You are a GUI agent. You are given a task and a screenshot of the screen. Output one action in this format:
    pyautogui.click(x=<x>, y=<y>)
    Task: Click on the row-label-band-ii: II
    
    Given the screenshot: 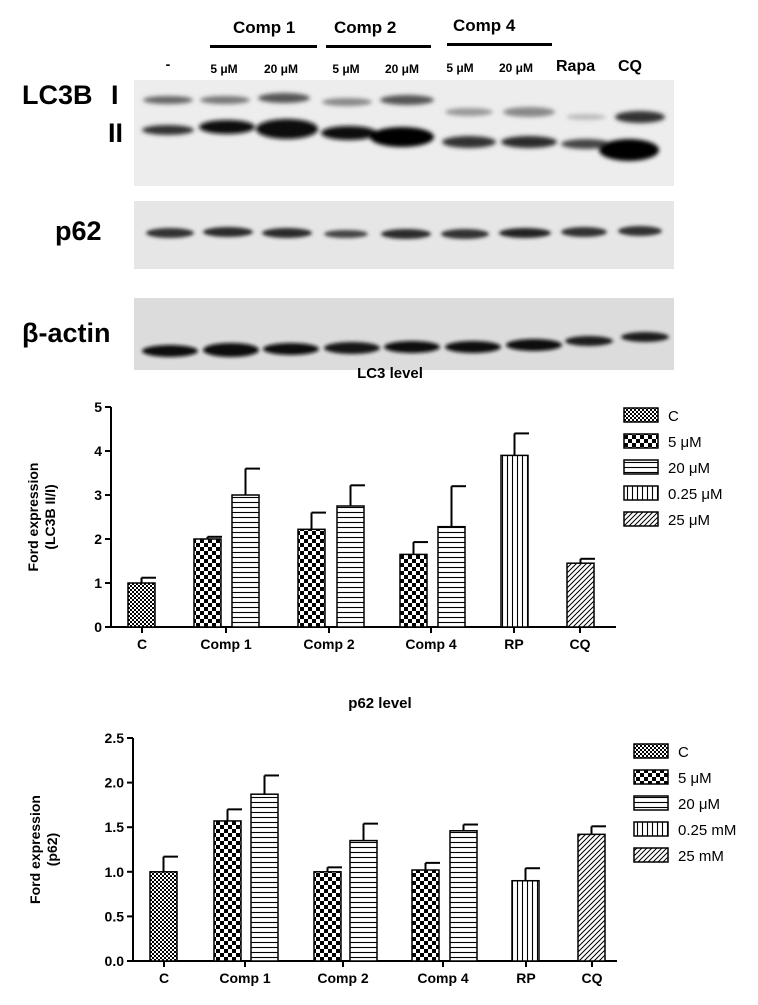 What is the action you would take?
    pyautogui.click(x=116, y=133)
    